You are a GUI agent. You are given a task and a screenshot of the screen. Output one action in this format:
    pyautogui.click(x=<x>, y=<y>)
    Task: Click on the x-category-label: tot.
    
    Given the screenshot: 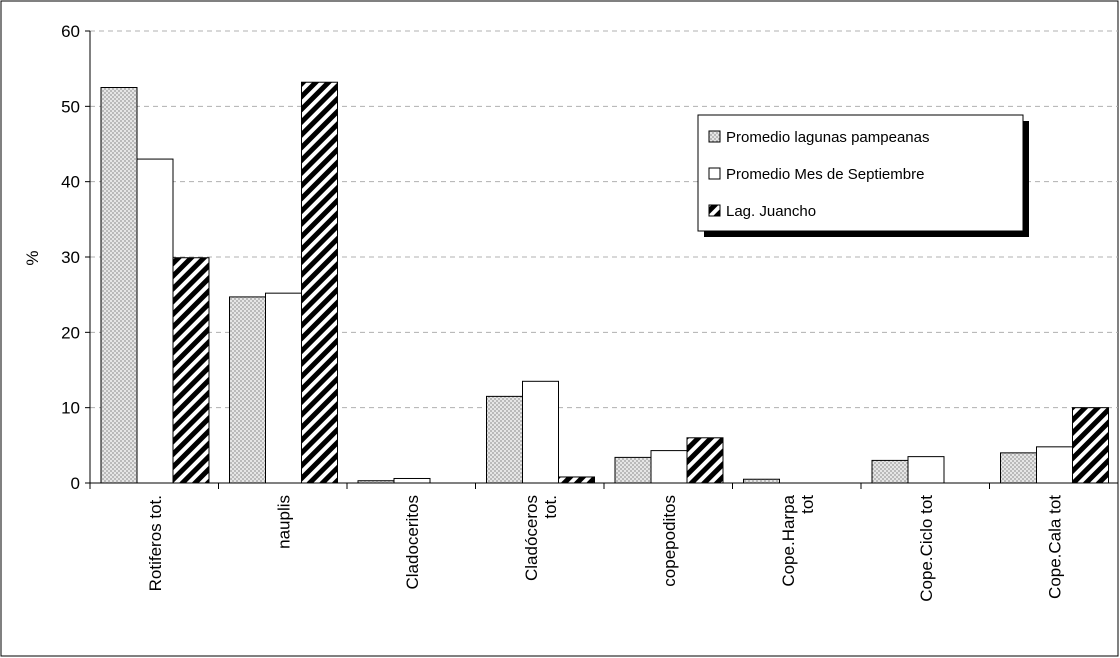 What is the action you would take?
    pyautogui.click(x=550, y=507)
    